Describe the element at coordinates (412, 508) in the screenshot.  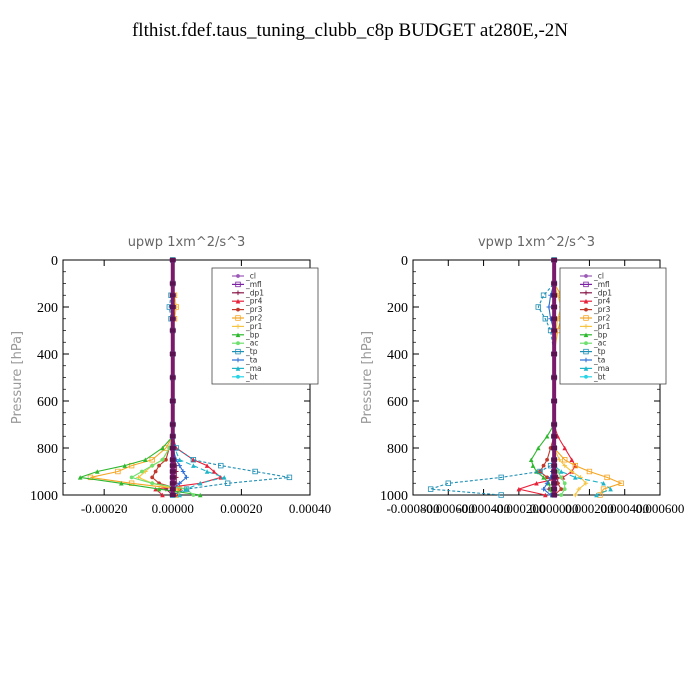
I see `x-tick-label: -0.000800` at that location.